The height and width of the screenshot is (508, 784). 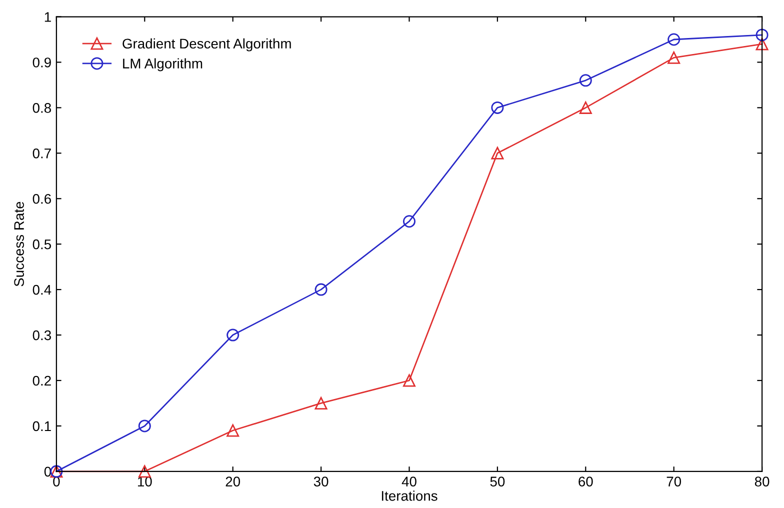 What do you see at coordinates (41, 199) in the screenshot?
I see `y-tick-label: 0.6` at bounding box center [41, 199].